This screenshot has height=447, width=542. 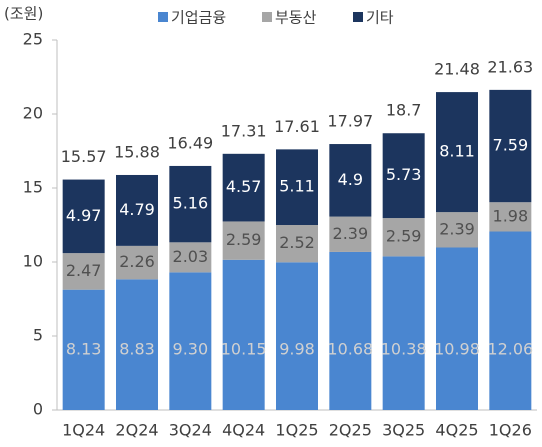 I want to click on value-label: 4.57, so click(x=244, y=186).